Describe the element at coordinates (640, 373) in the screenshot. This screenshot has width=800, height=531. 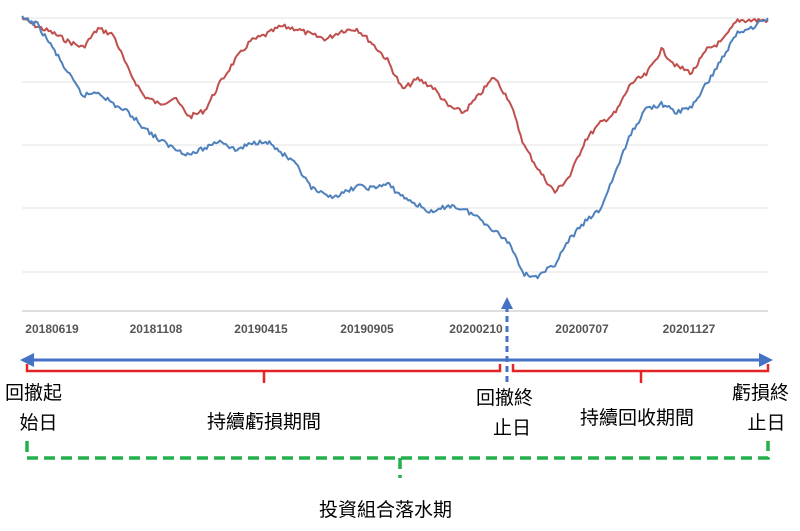
I see `recovery-period-bracket` at that location.